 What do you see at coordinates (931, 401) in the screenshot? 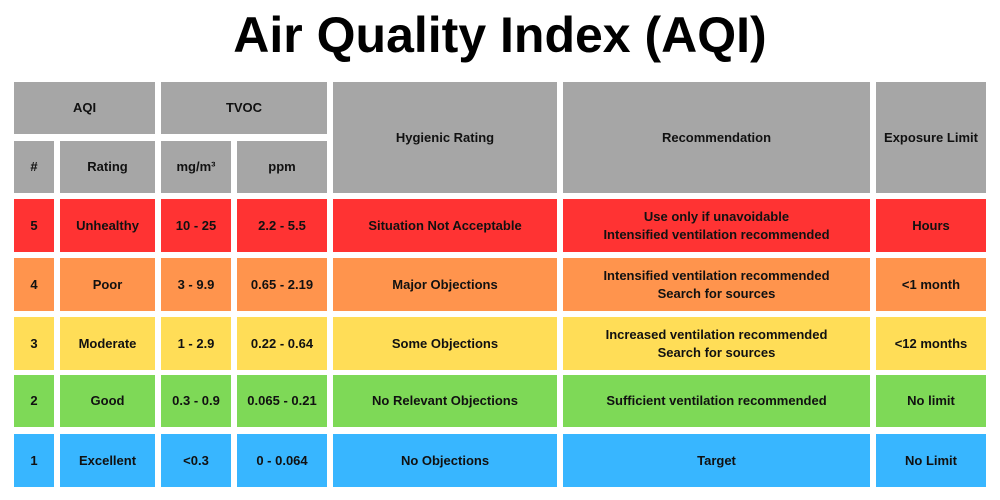
I see `exposure-limit-cell: No limit` at bounding box center [931, 401].